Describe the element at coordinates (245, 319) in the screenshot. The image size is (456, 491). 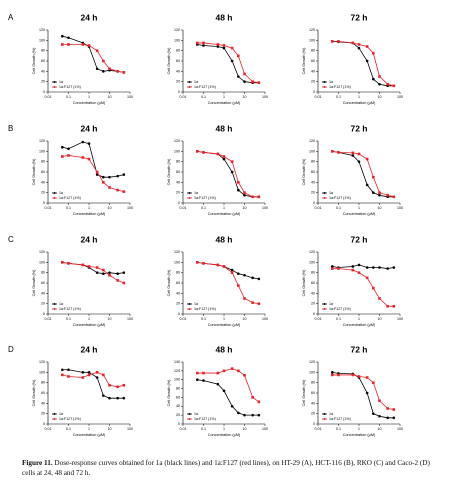
I see `x-tick-label: 10` at that location.